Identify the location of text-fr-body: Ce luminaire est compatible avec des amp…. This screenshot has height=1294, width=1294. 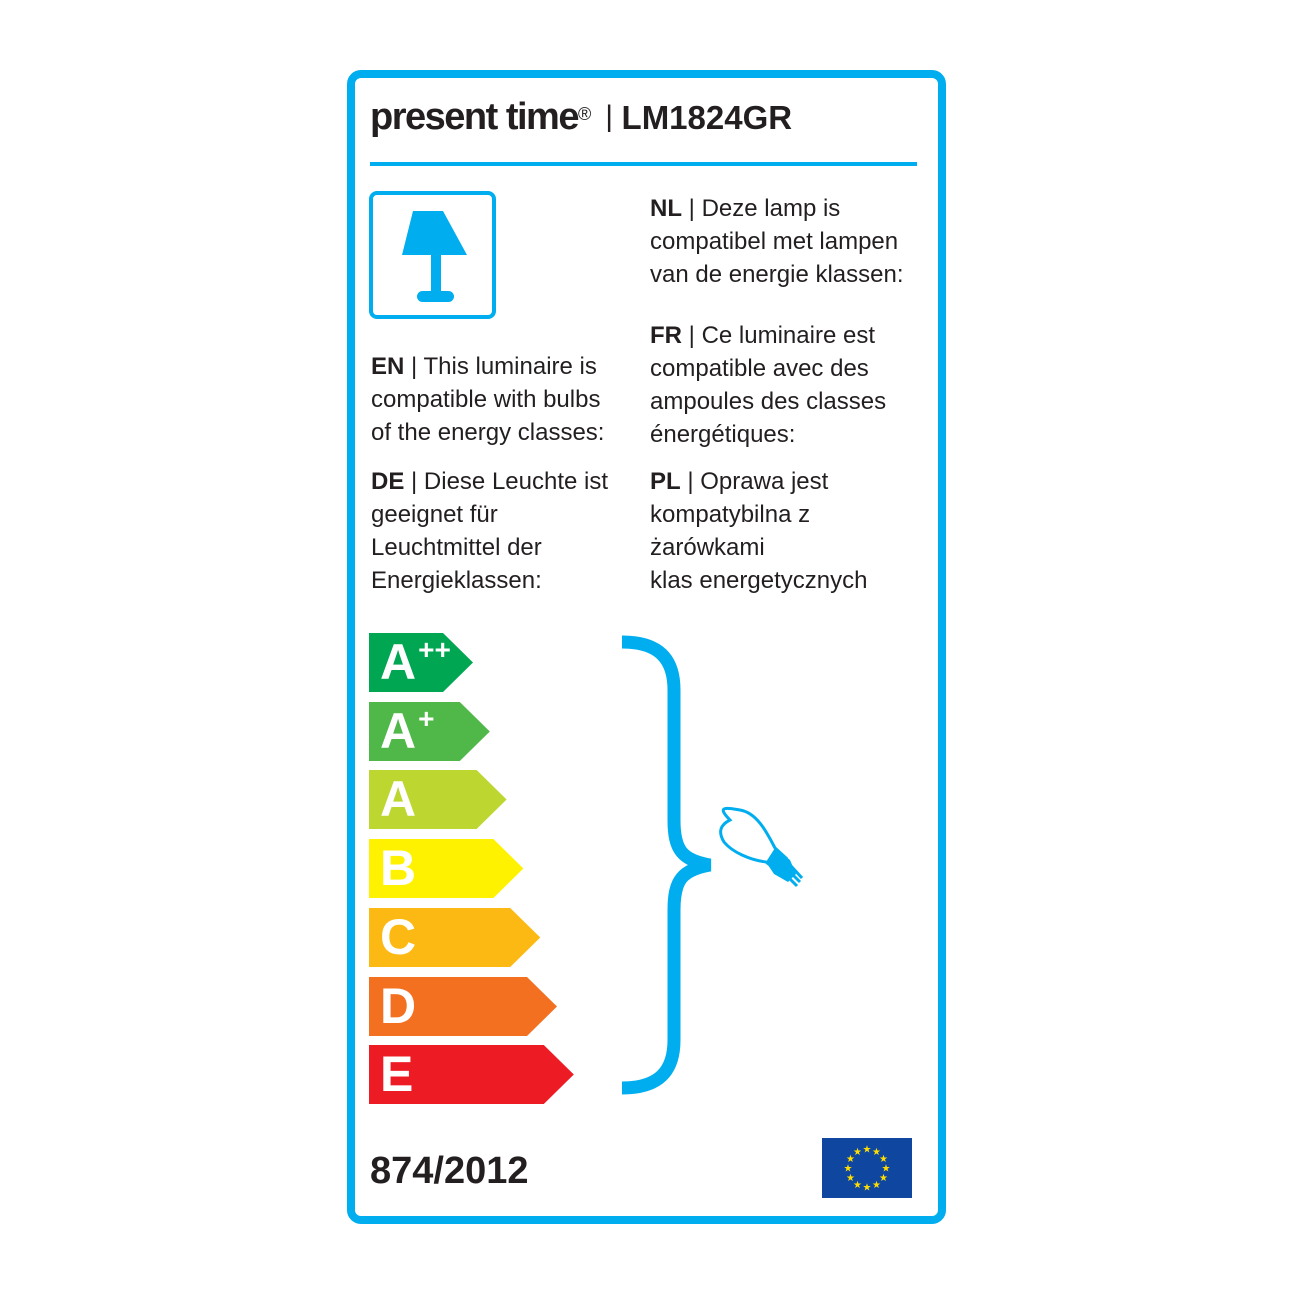
(768, 385).